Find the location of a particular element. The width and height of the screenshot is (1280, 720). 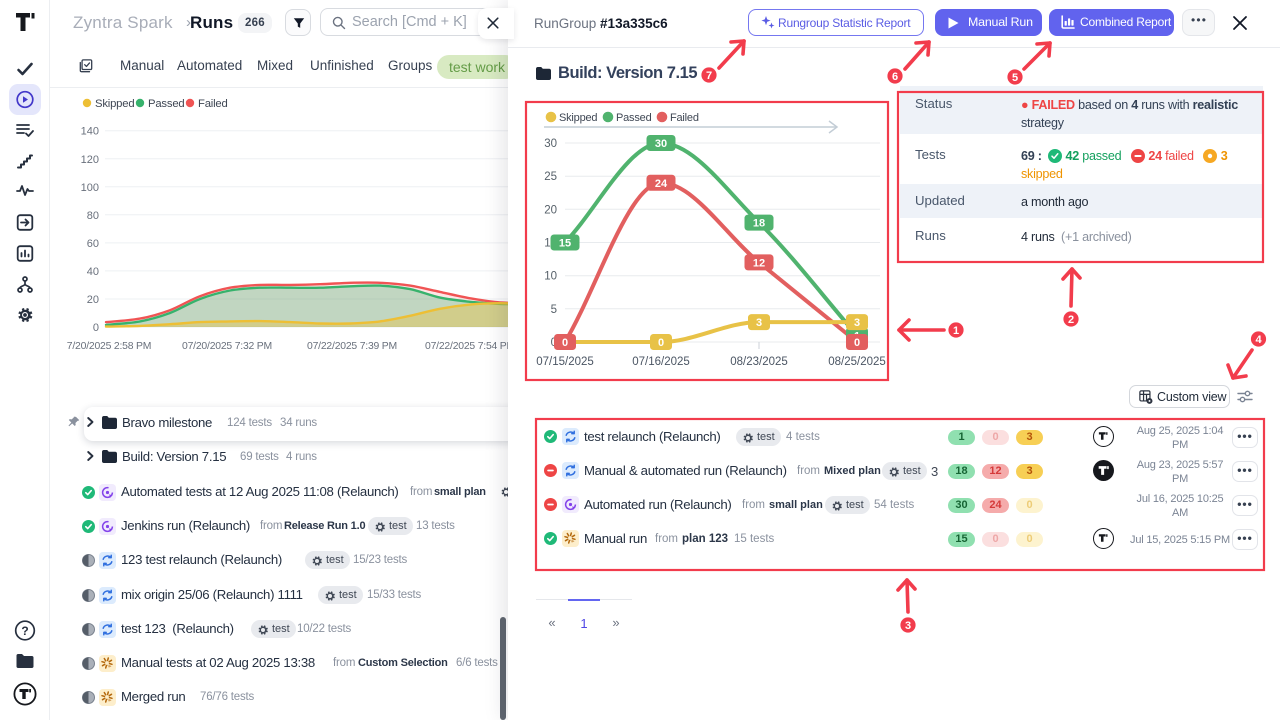

svg-text: 07/20/2025 7:32 PM is located at coordinates (227, 346).